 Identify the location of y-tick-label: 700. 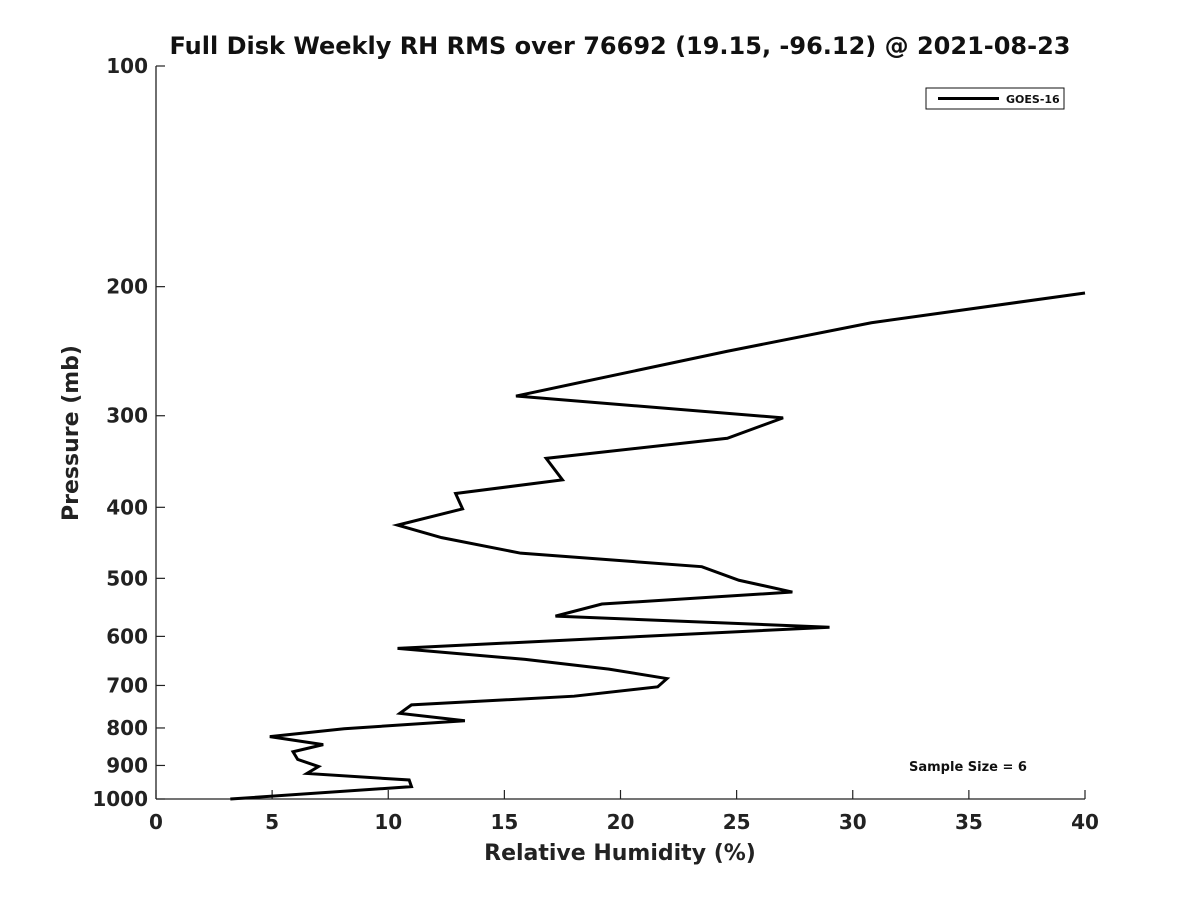
(127, 685).